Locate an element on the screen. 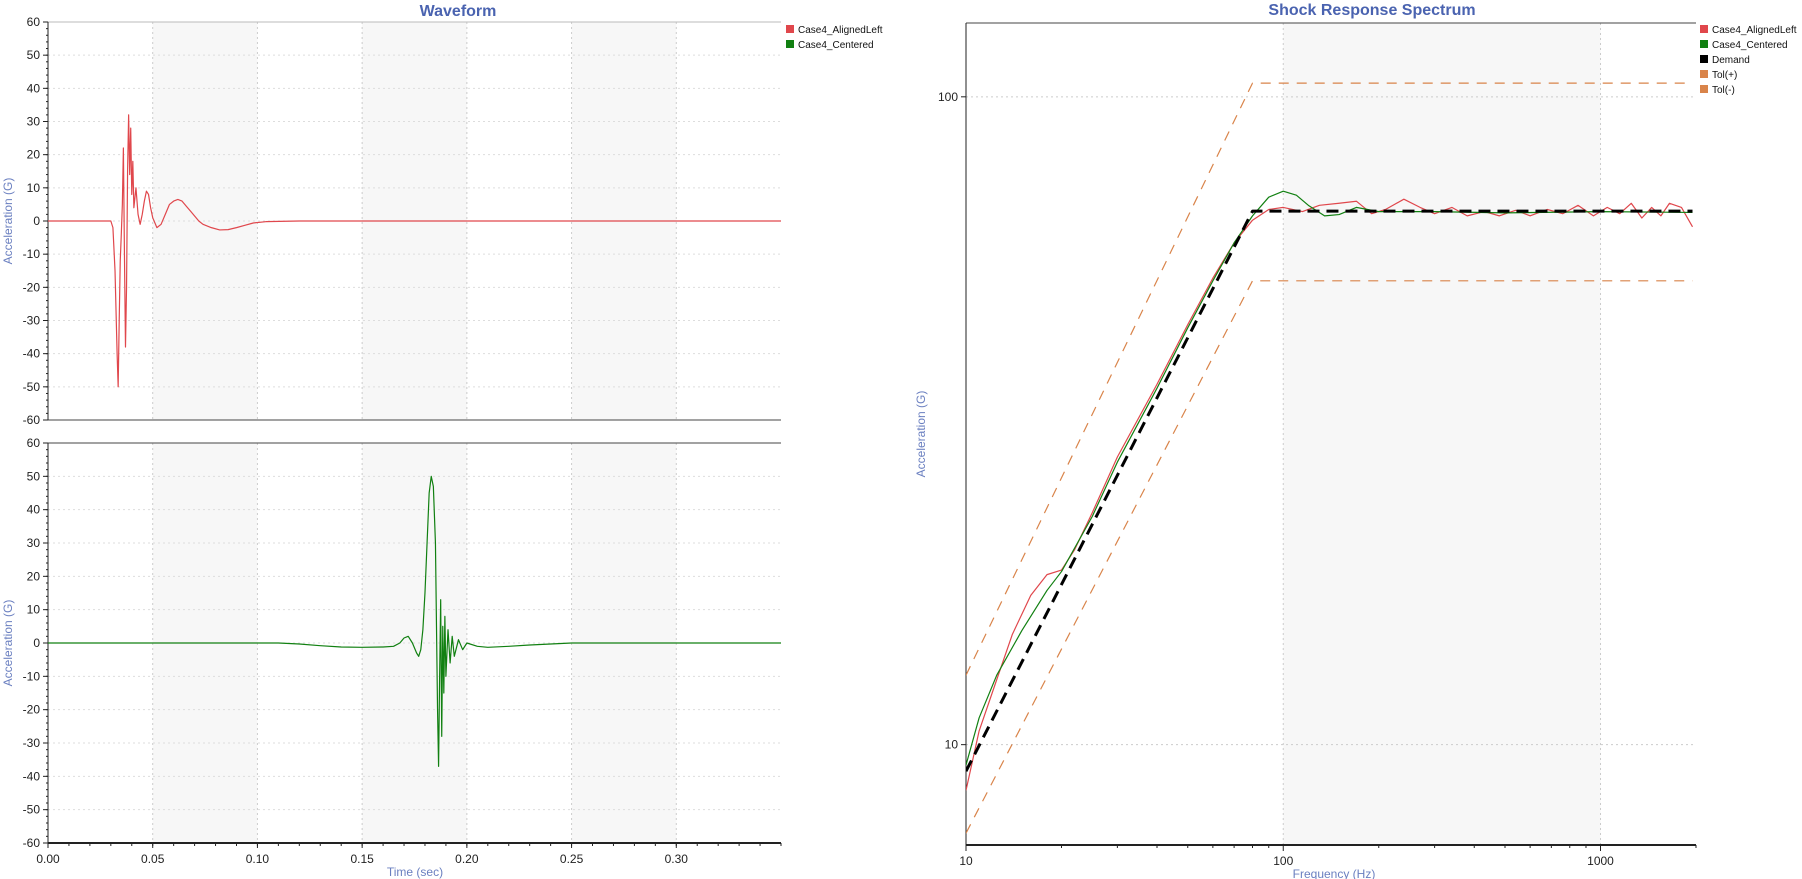 This screenshot has width=1802, height=879. legend-label: Tol(+) is located at coordinates (1724, 75).